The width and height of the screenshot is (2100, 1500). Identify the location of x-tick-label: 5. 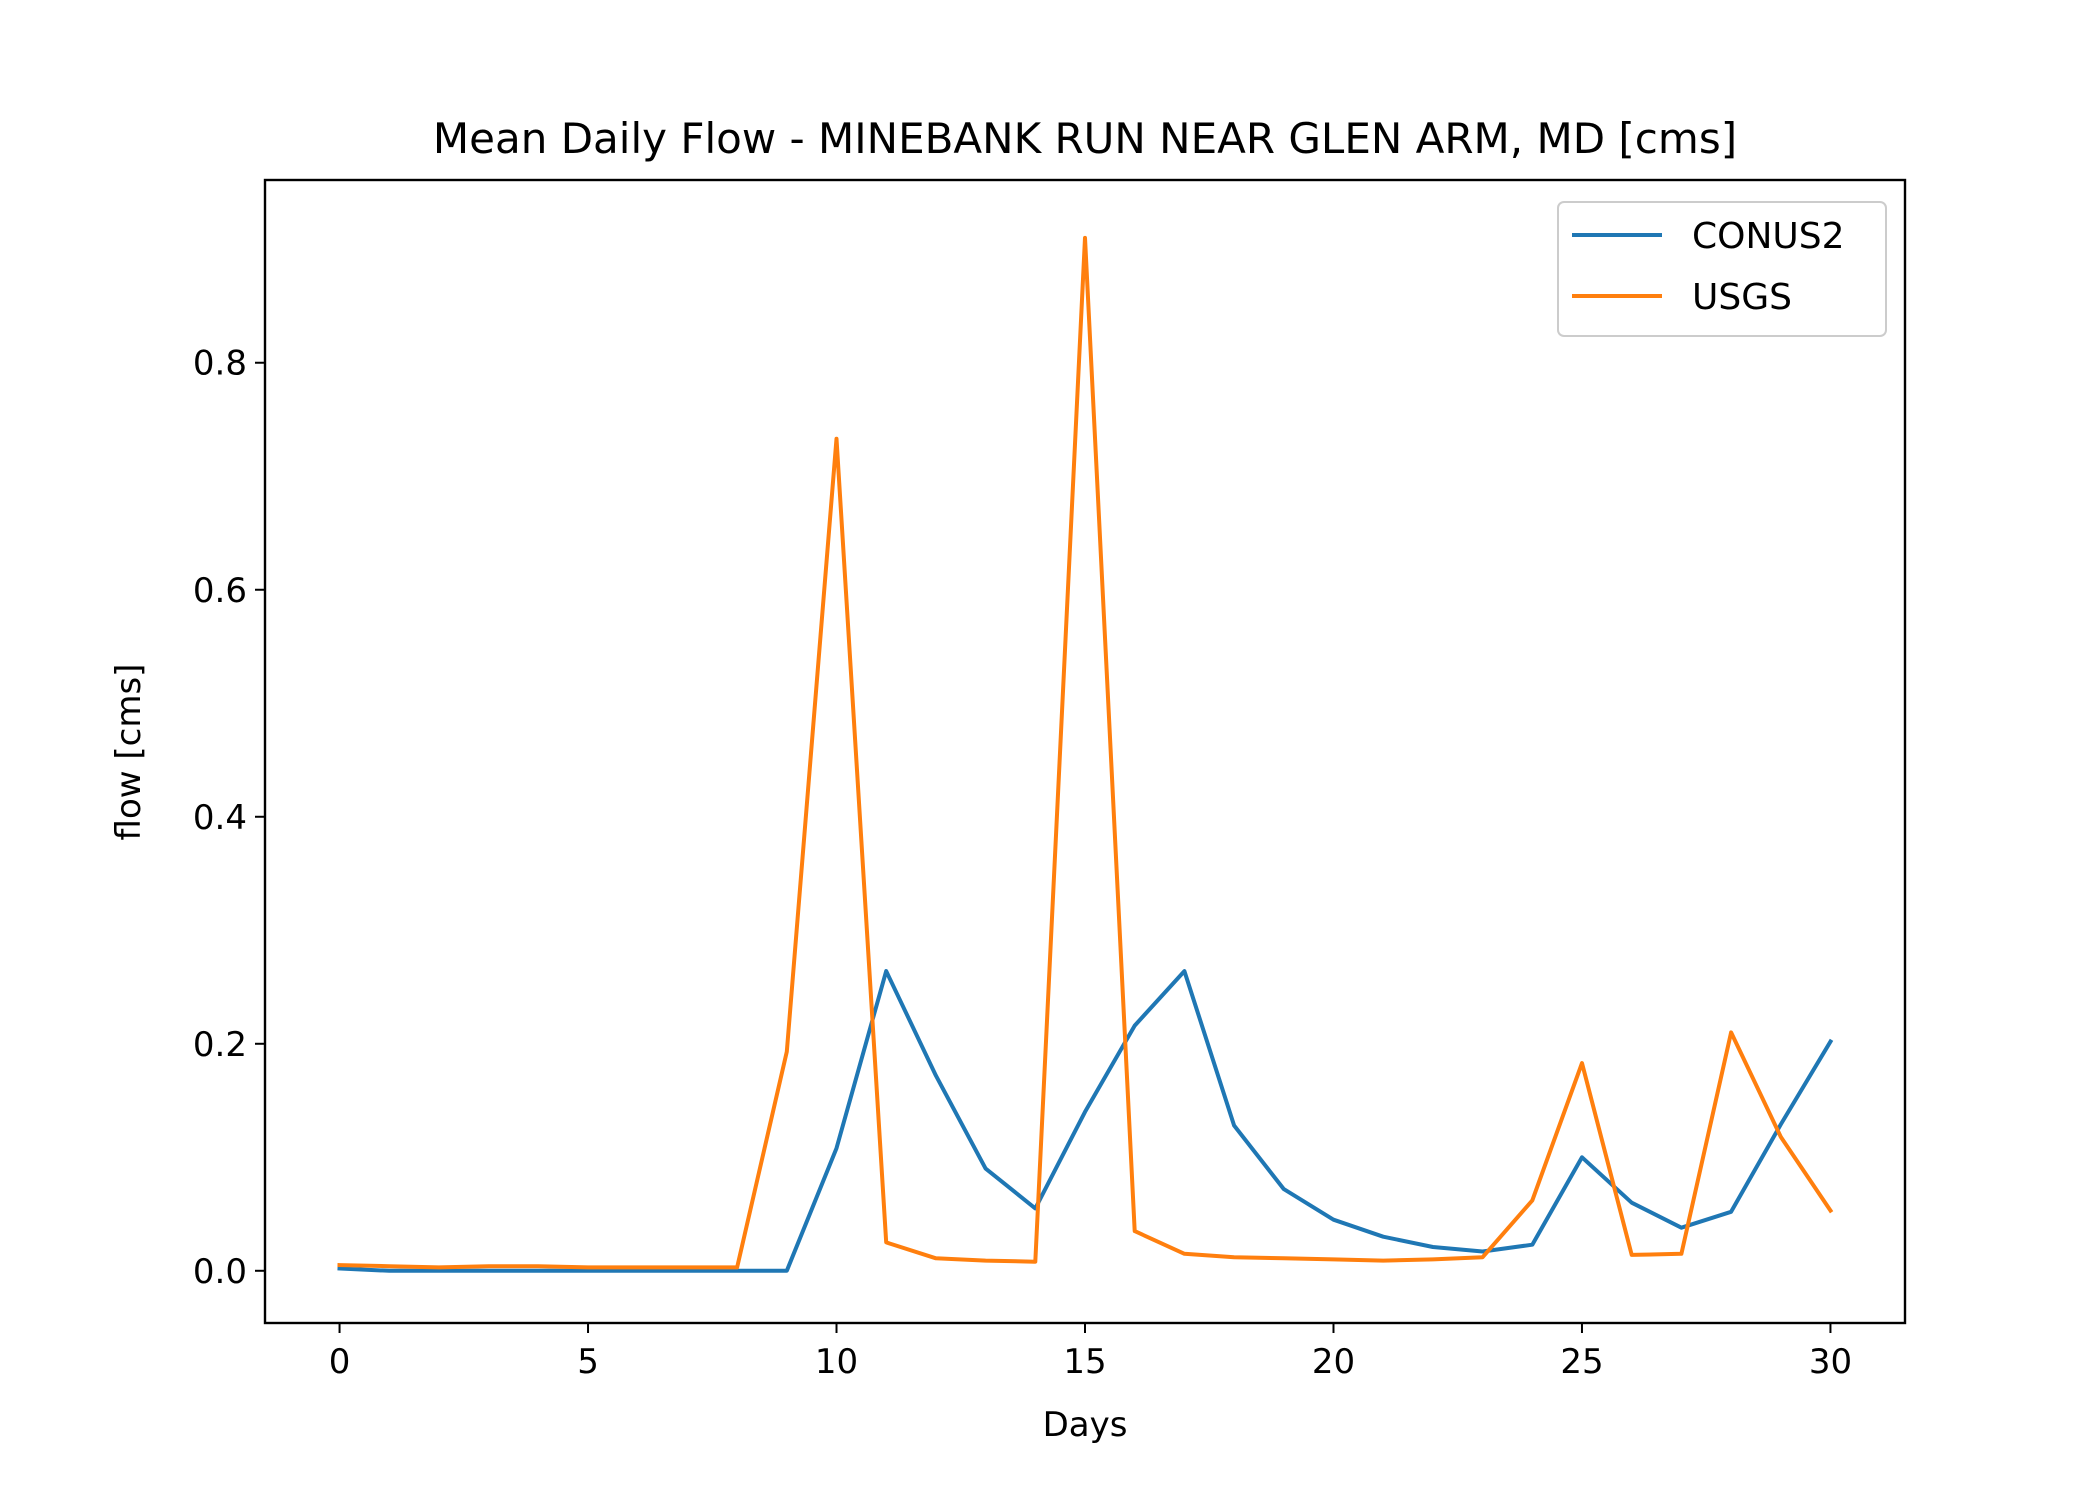
(588, 1362).